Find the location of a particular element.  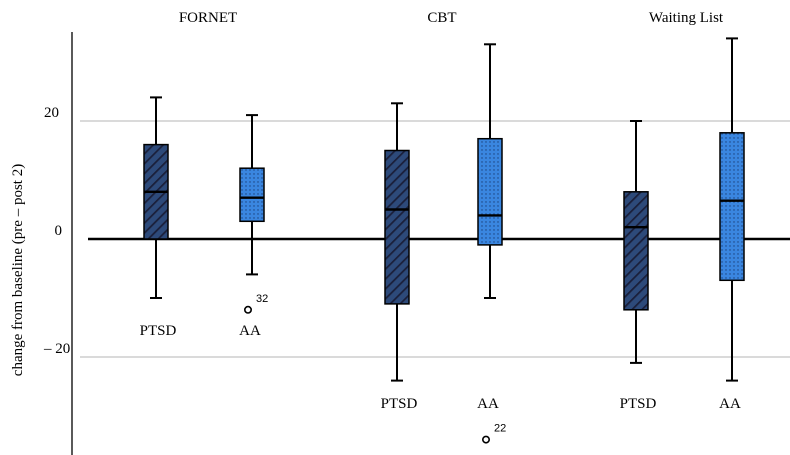

category-label-1: AA is located at coordinates (250, 331).